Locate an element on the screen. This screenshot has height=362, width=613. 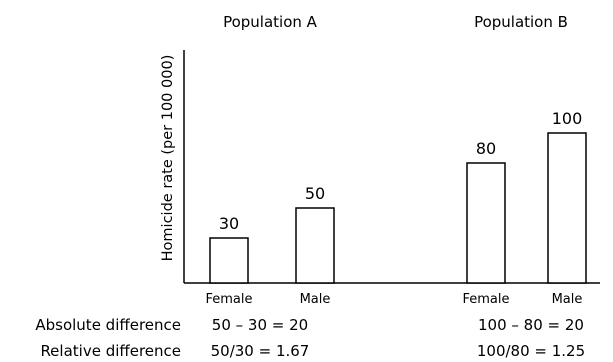
category-label-population-a-female: Female is located at coordinates (228, 299).